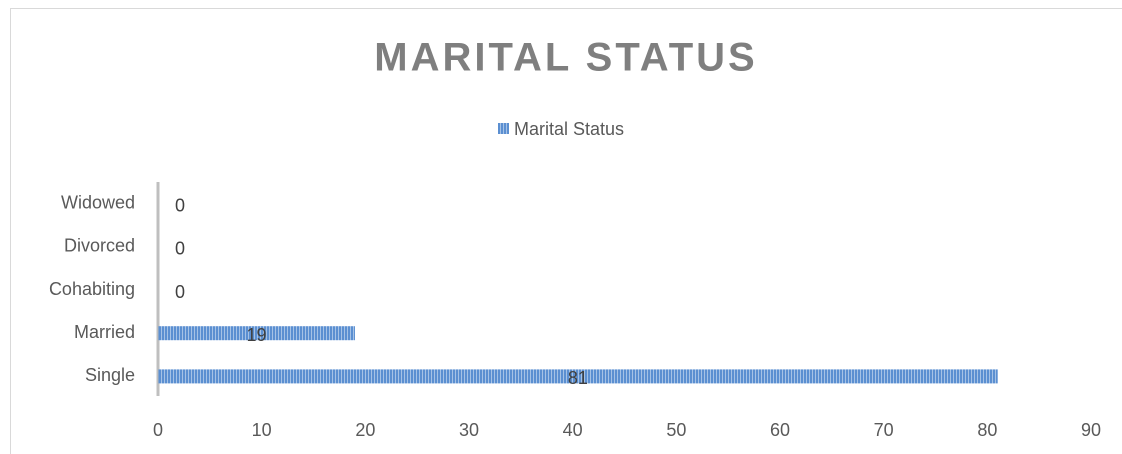 The height and width of the screenshot is (454, 1122). What do you see at coordinates (262, 430) in the screenshot?
I see `x-tick-label: 10` at bounding box center [262, 430].